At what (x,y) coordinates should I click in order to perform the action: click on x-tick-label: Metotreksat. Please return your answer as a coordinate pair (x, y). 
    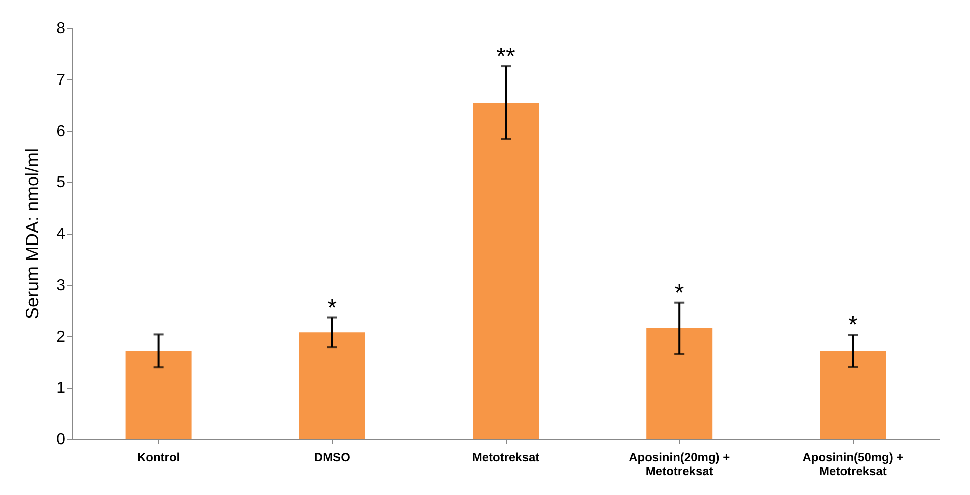
    Looking at the image, I should click on (506, 457).